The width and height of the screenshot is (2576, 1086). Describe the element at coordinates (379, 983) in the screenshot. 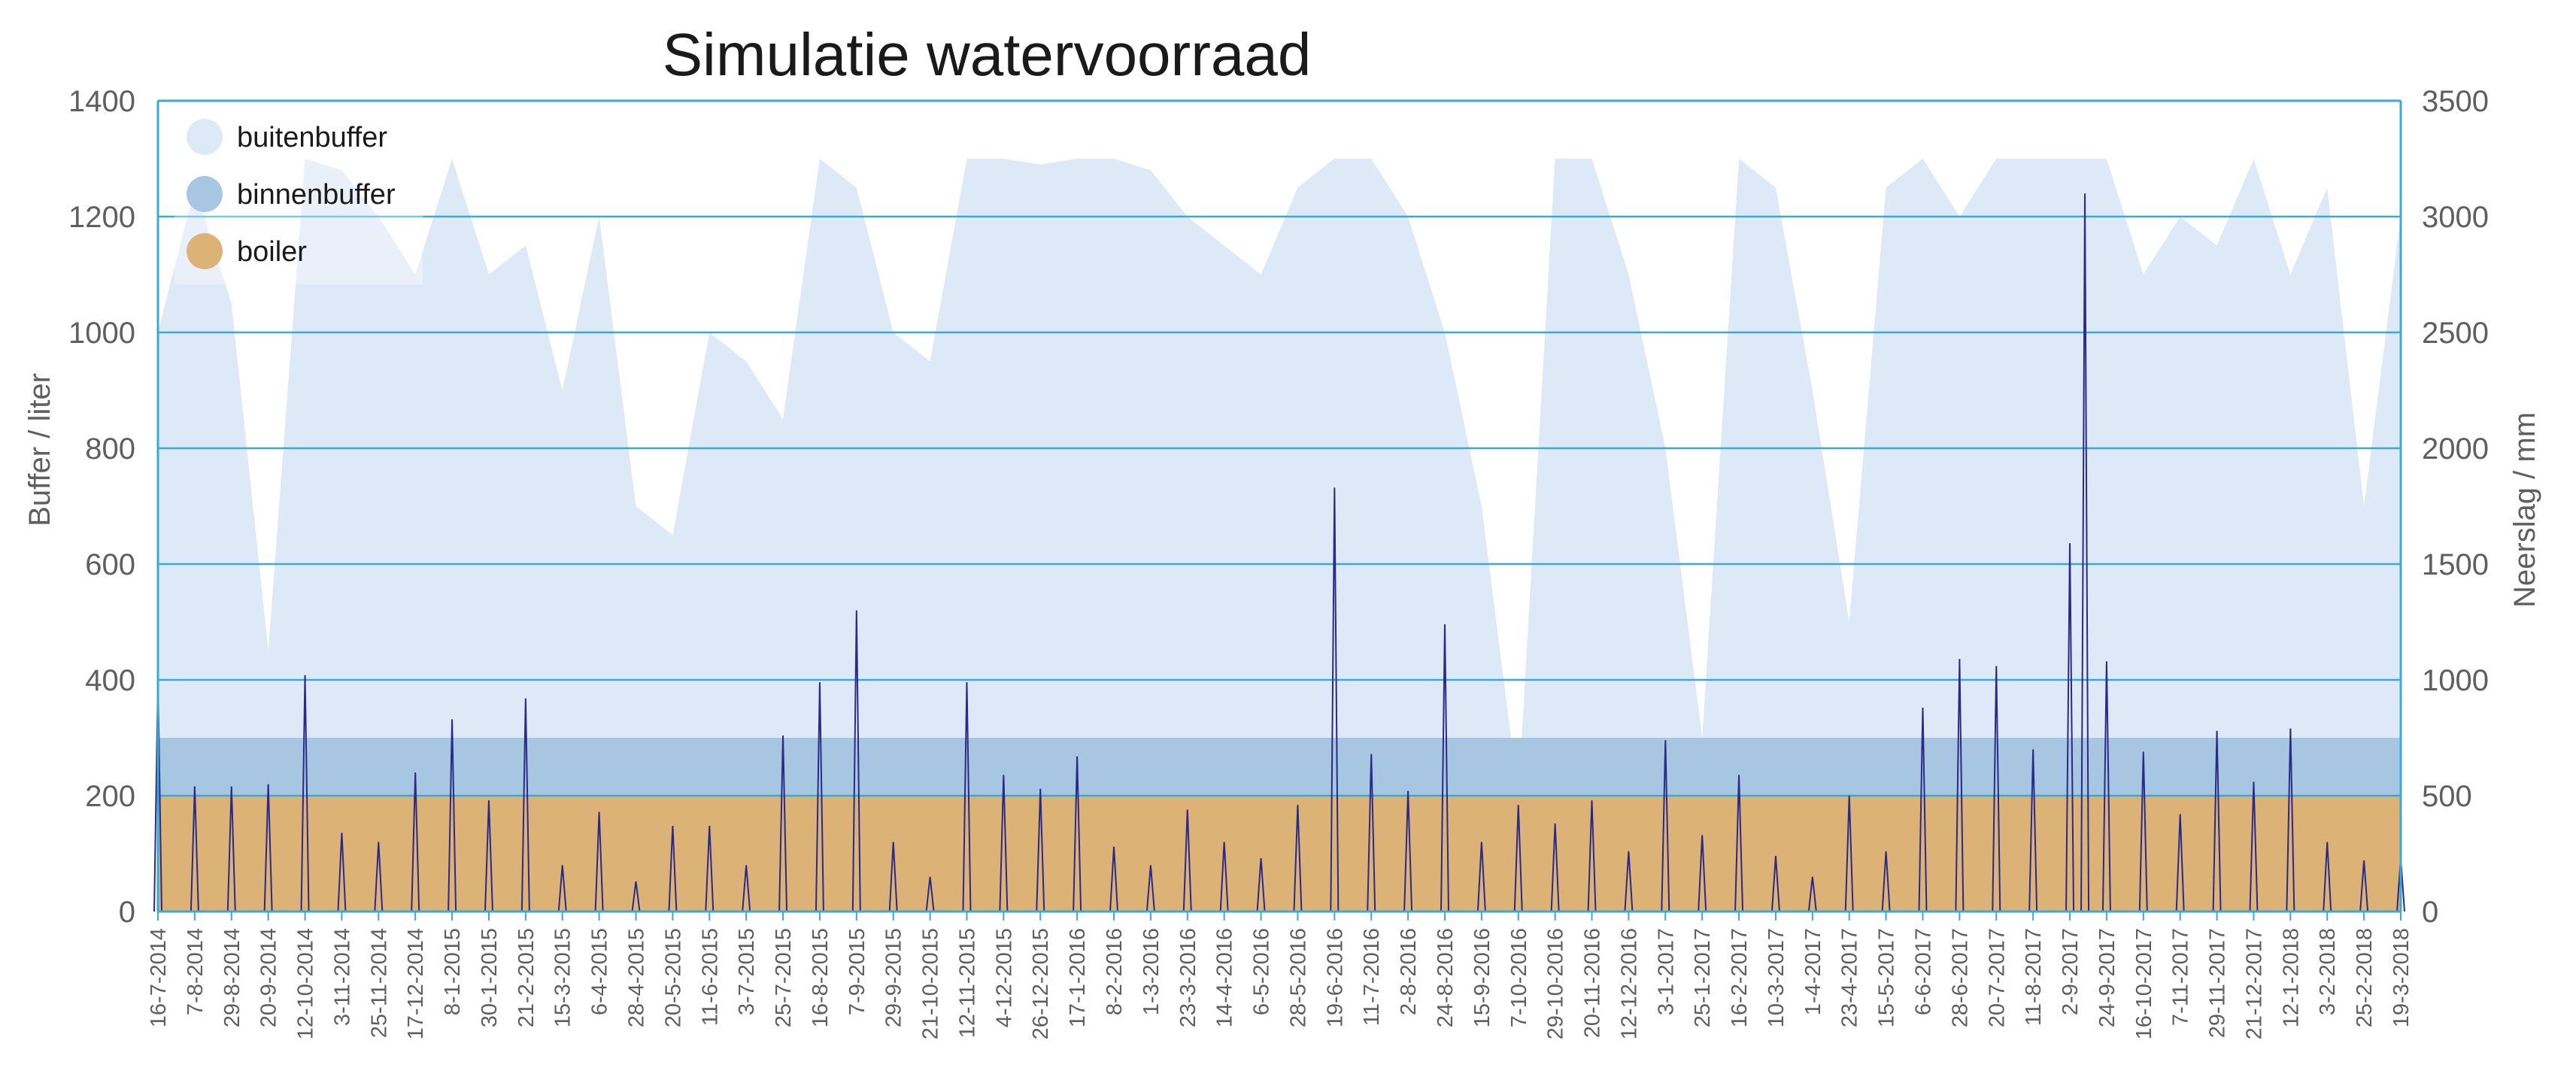

I see `x-tick-label: 25-11-2014` at that location.